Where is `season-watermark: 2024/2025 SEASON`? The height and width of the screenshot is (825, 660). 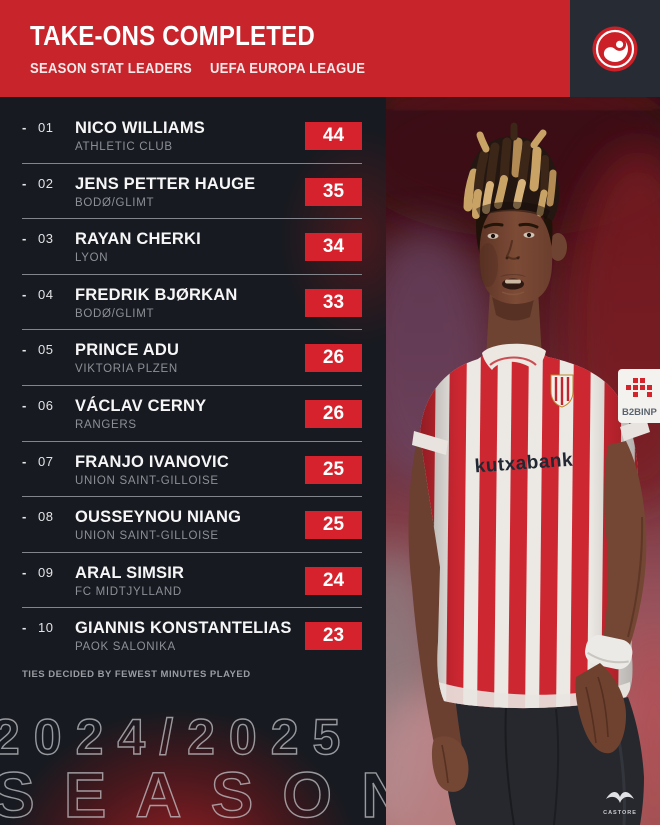 season-watermark: 2024/2025 SEASON is located at coordinates (218, 767).